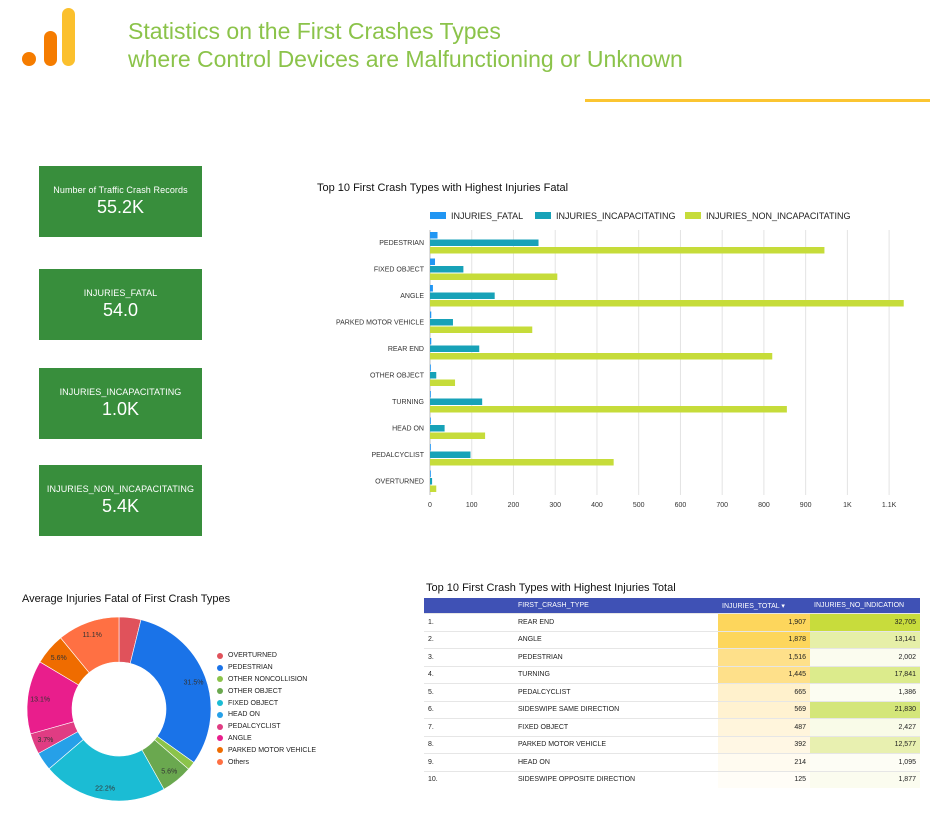 Image resolution: width=930 pixels, height=815 pixels. What do you see at coordinates (616, 657) in the screenshot?
I see `row-crash-type: PEDESTRIAN` at bounding box center [616, 657].